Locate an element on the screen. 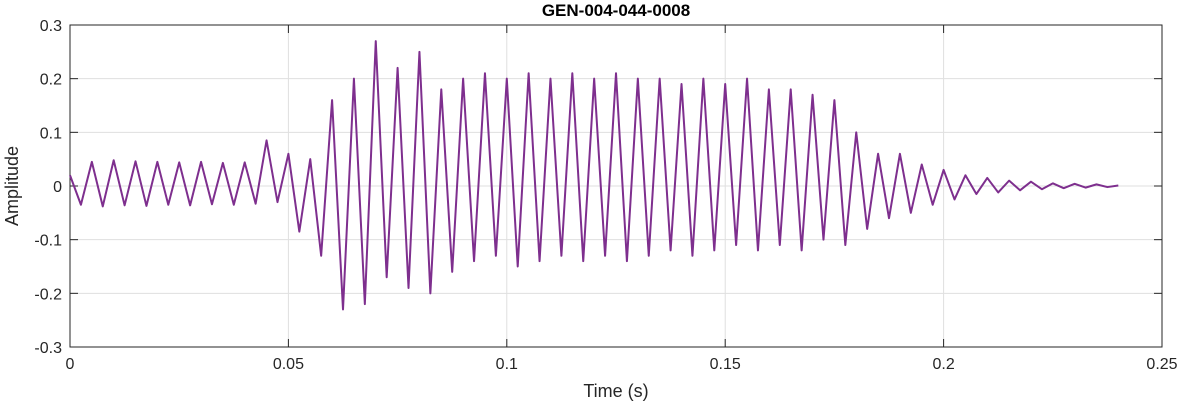 This screenshot has height=404, width=1182. y-tick-label: 0 is located at coordinates (57, 187).